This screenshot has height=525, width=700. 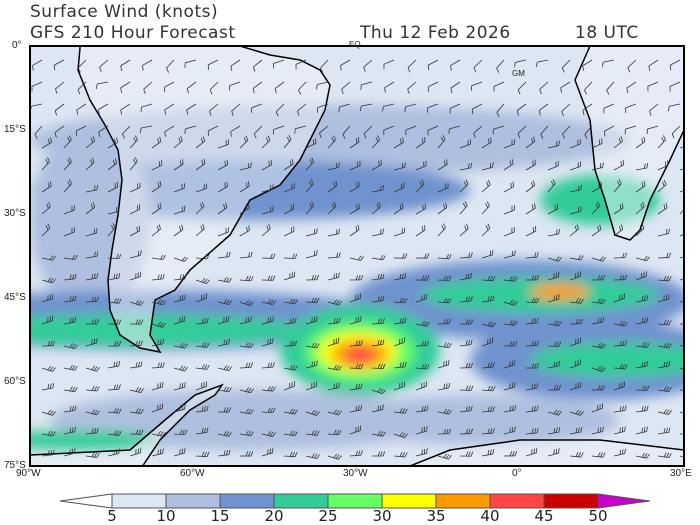 I want to click on colorbar-label: 25, so click(x=328, y=516).